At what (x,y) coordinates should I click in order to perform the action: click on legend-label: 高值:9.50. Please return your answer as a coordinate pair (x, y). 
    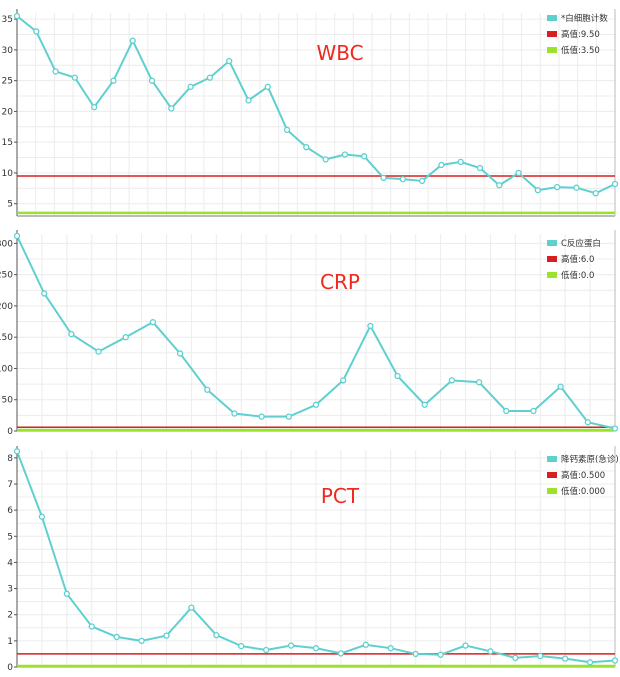
    Looking at the image, I should click on (580, 34).